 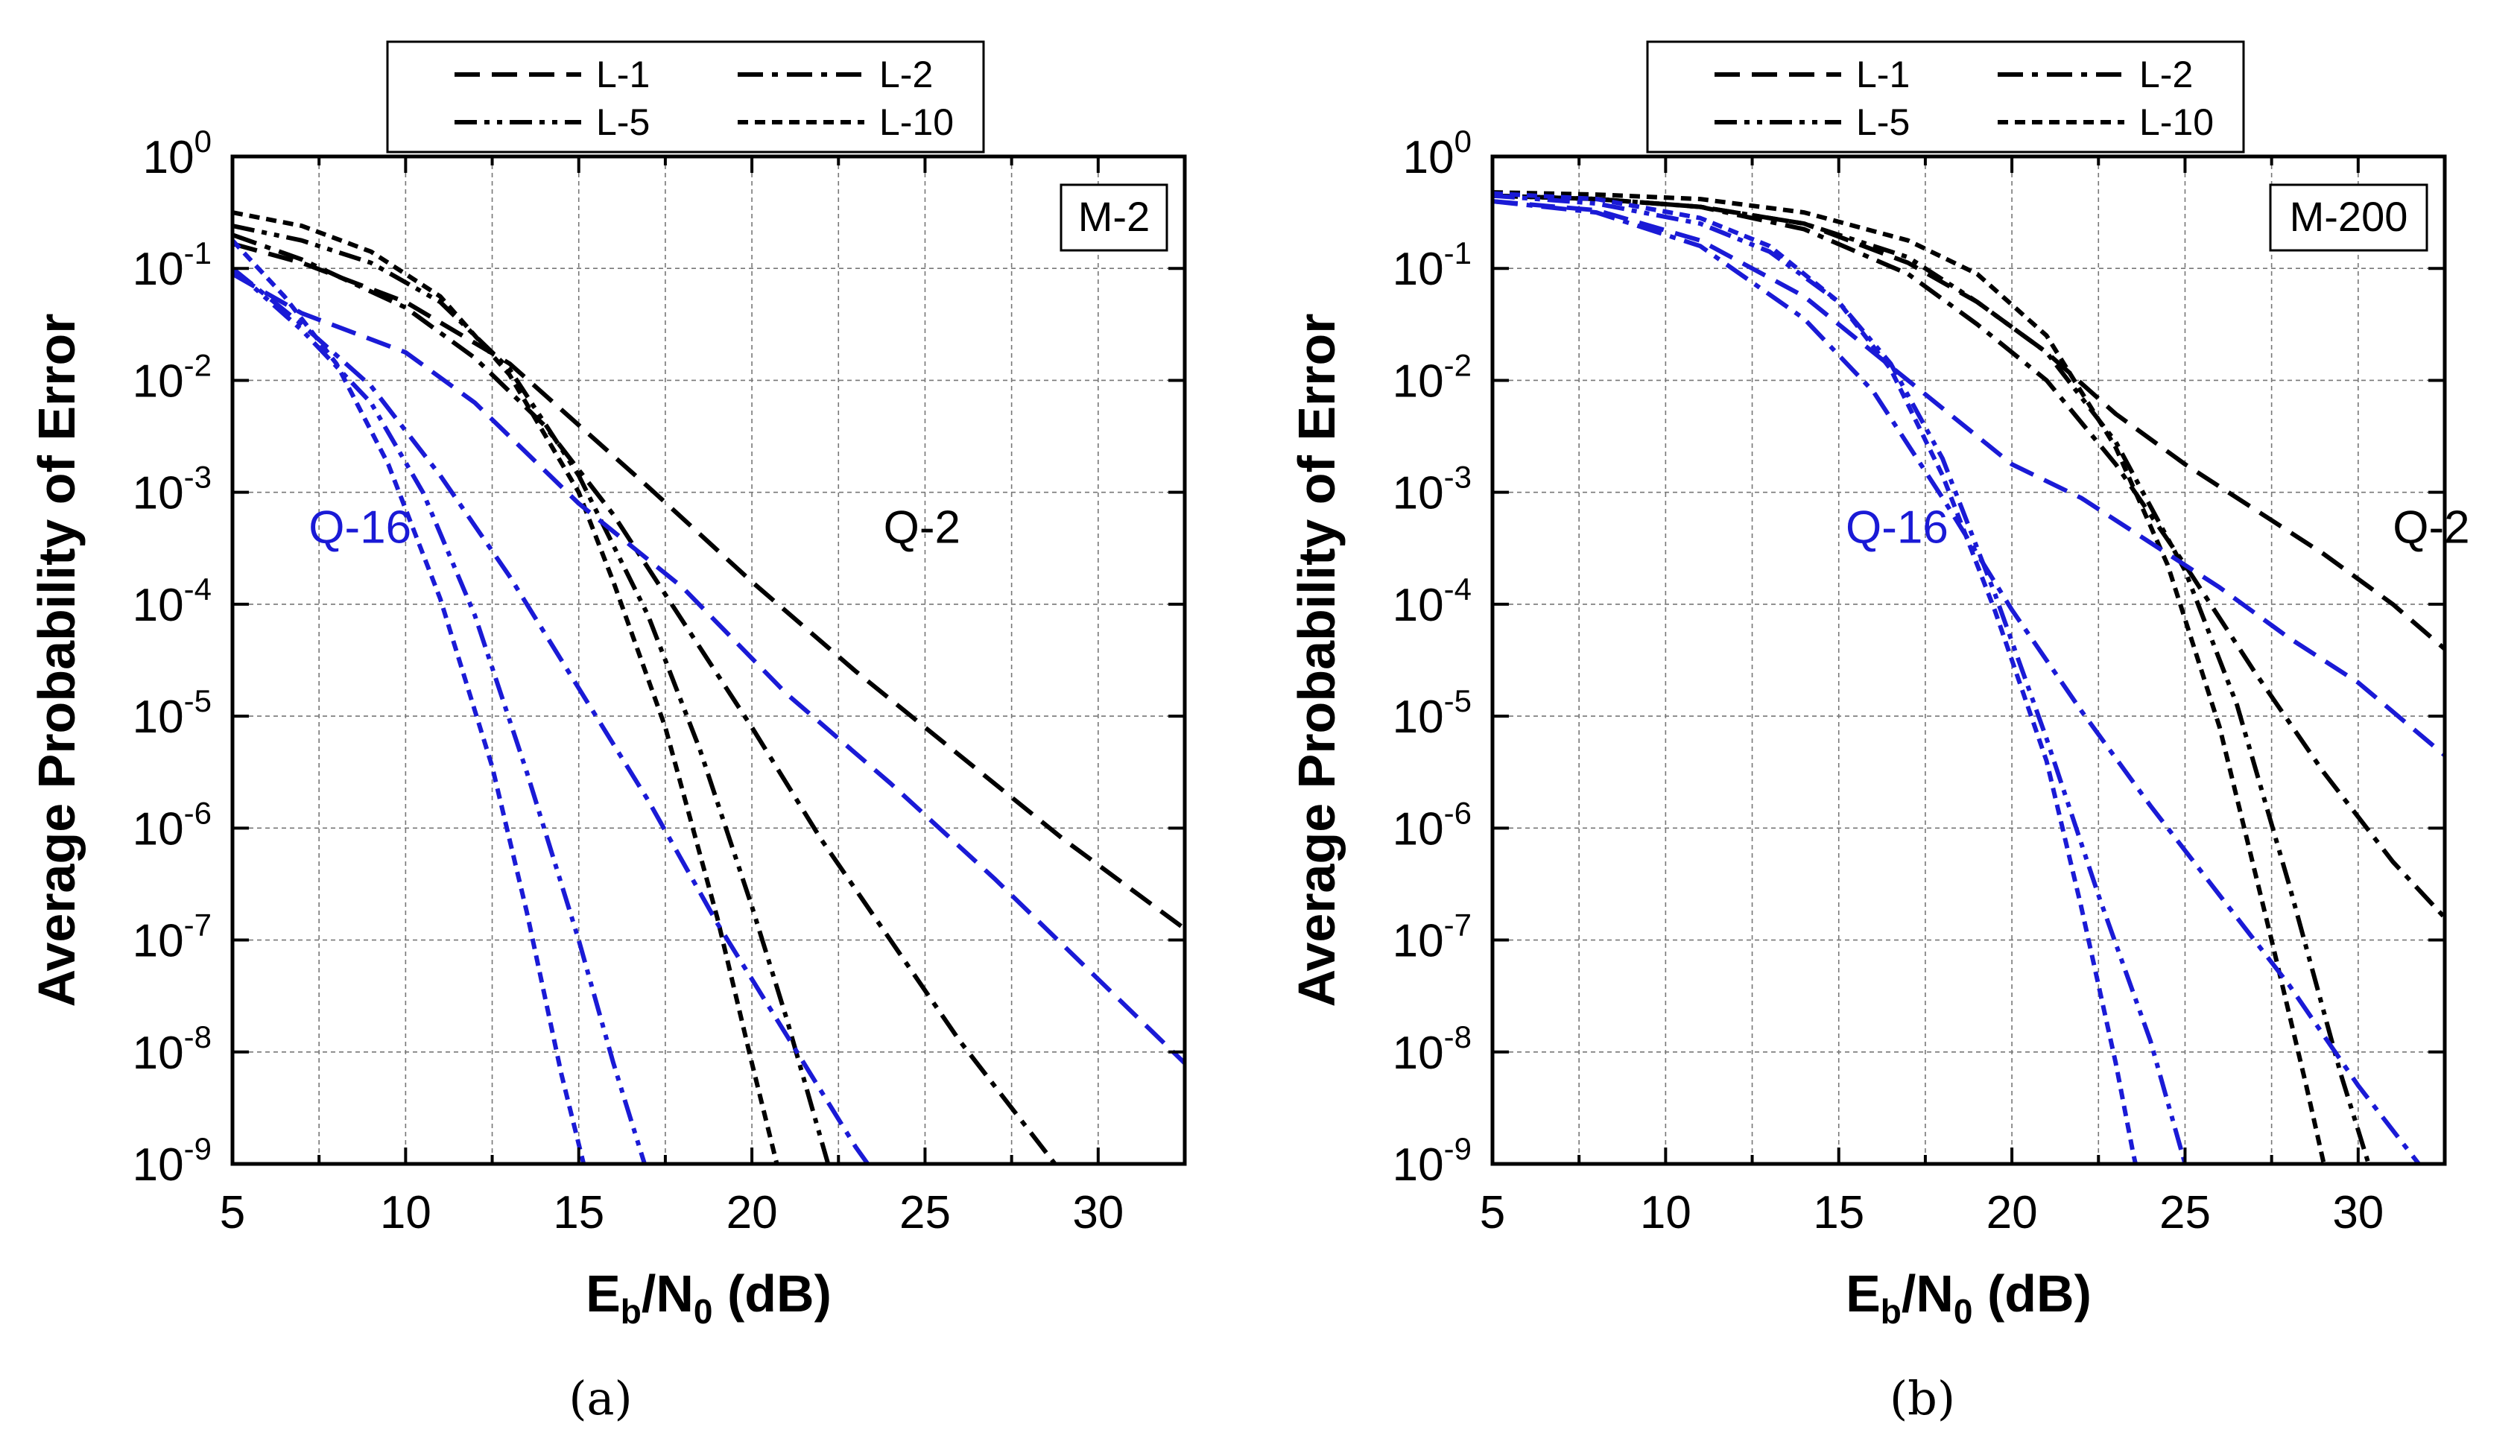 What do you see at coordinates (1458, 364) in the screenshot?
I see `y-tick-exp: -2` at bounding box center [1458, 364].